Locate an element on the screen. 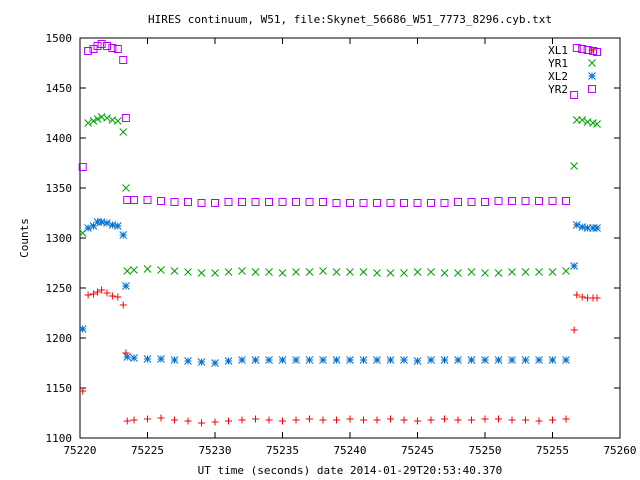 The height and width of the screenshot is (480, 640). y-tick-label: 1500 is located at coordinates (59, 38).